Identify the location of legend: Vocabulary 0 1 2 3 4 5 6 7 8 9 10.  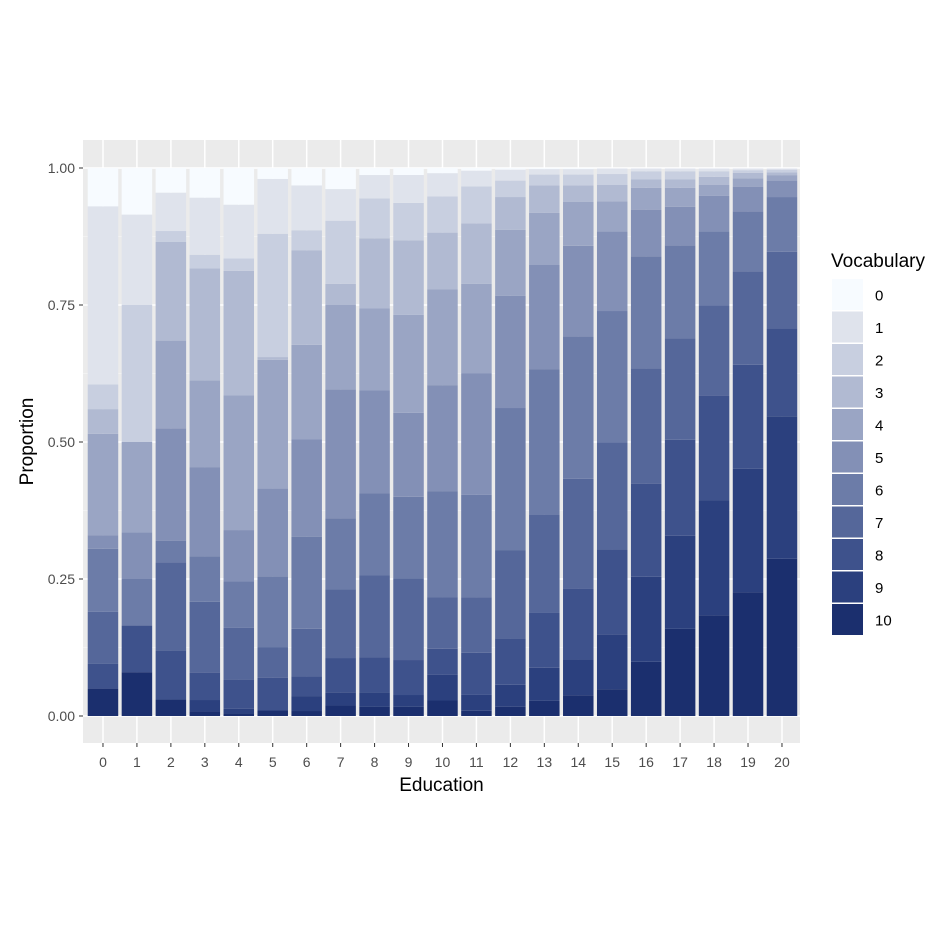
(878, 443).